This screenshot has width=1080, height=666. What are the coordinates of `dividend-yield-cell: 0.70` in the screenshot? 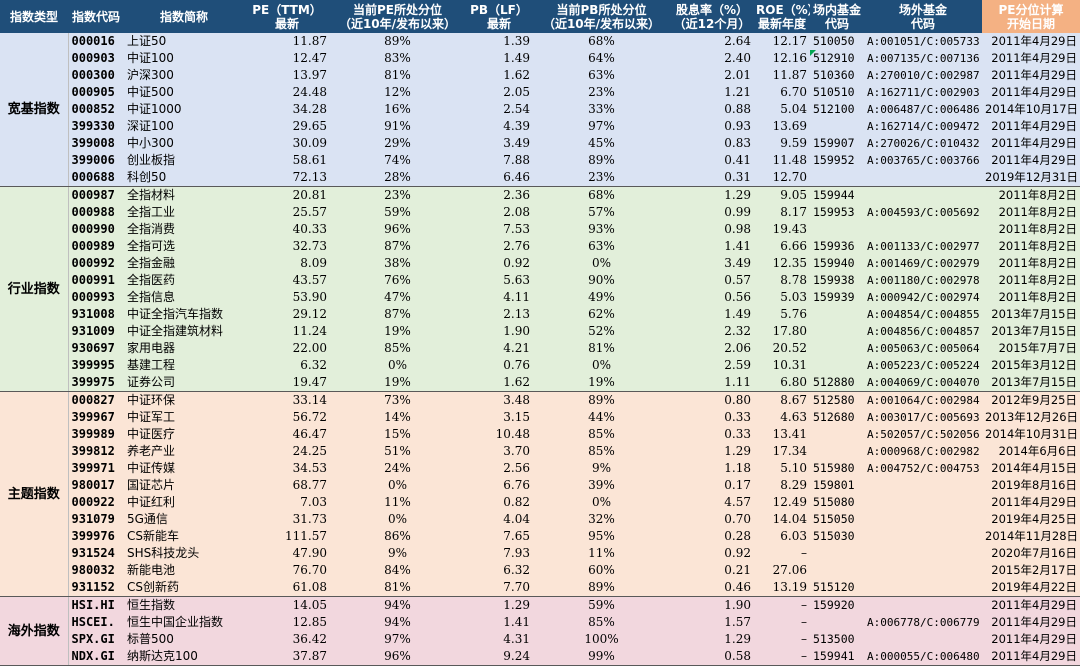 It's located at (712, 519).